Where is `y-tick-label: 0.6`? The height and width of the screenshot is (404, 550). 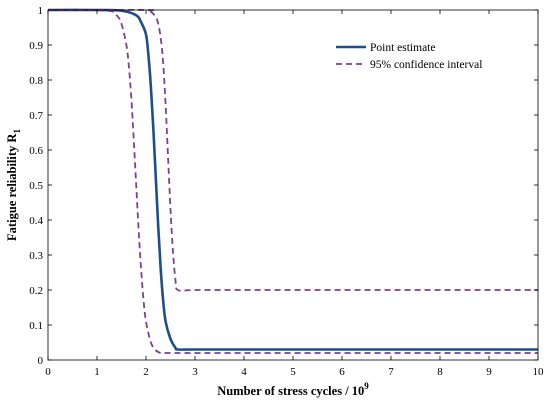 y-tick-label: 0.6 is located at coordinates (36, 151).